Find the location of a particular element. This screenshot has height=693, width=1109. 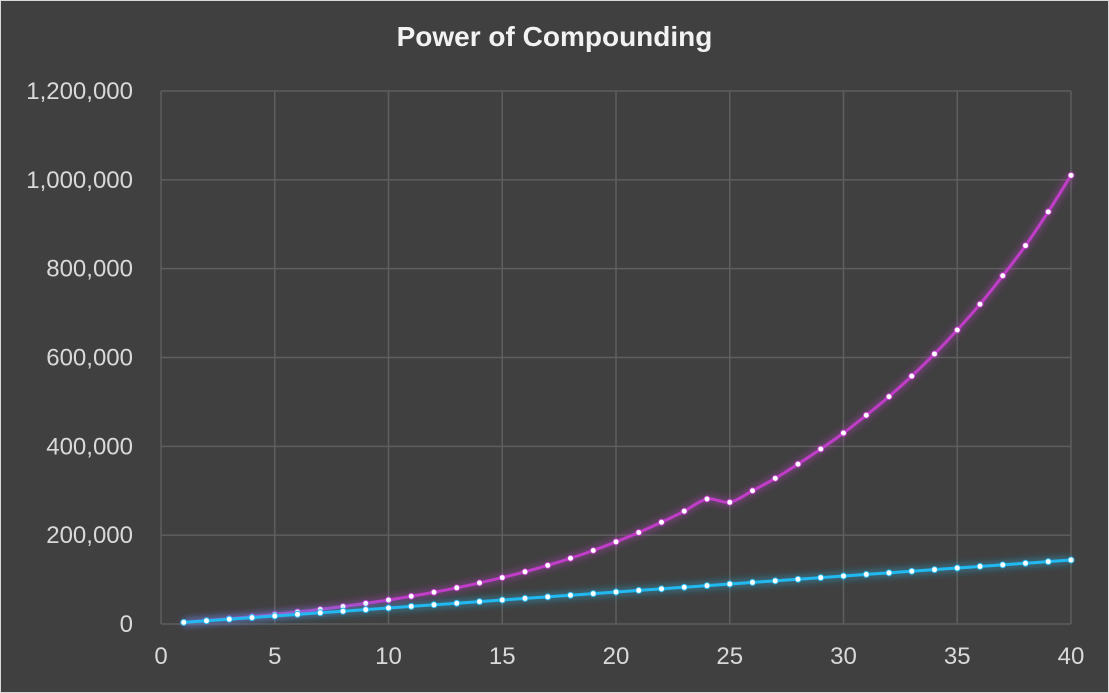

y-tick-label: 1,000,000 is located at coordinates (79, 180).